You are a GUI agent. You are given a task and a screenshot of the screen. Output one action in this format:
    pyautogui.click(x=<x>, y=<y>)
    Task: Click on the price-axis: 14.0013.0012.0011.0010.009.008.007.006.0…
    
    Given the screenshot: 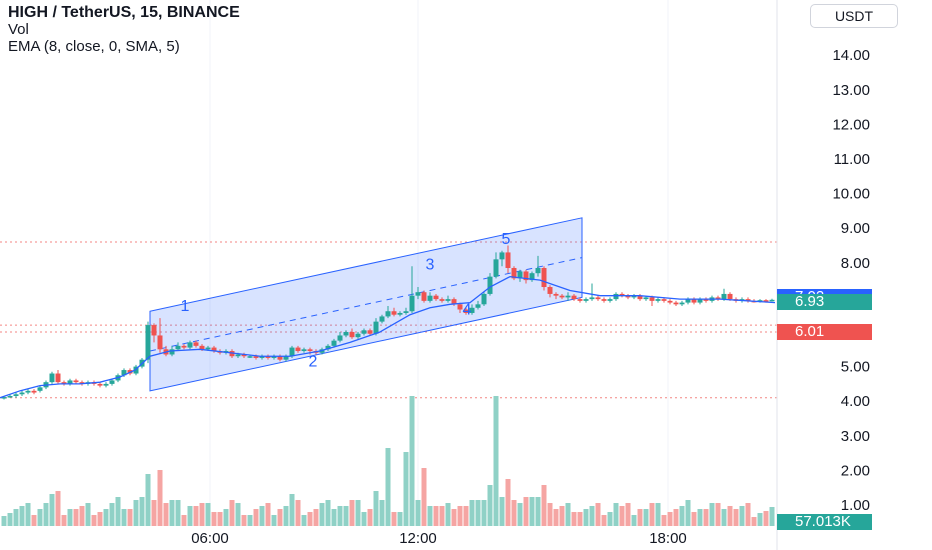 What is the action you would take?
    pyautogui.click(x=851, y=280)
    